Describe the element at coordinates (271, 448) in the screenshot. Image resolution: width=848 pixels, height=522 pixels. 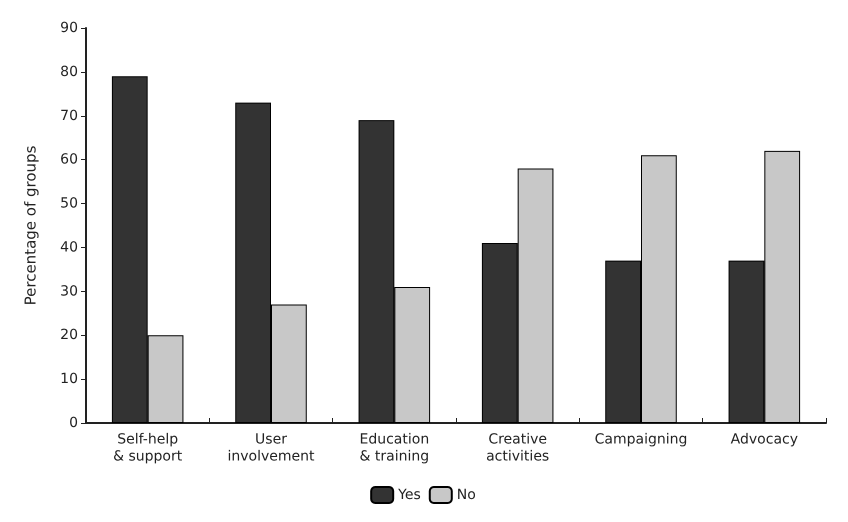
I see `x-tick-label: User involvement` at that location.